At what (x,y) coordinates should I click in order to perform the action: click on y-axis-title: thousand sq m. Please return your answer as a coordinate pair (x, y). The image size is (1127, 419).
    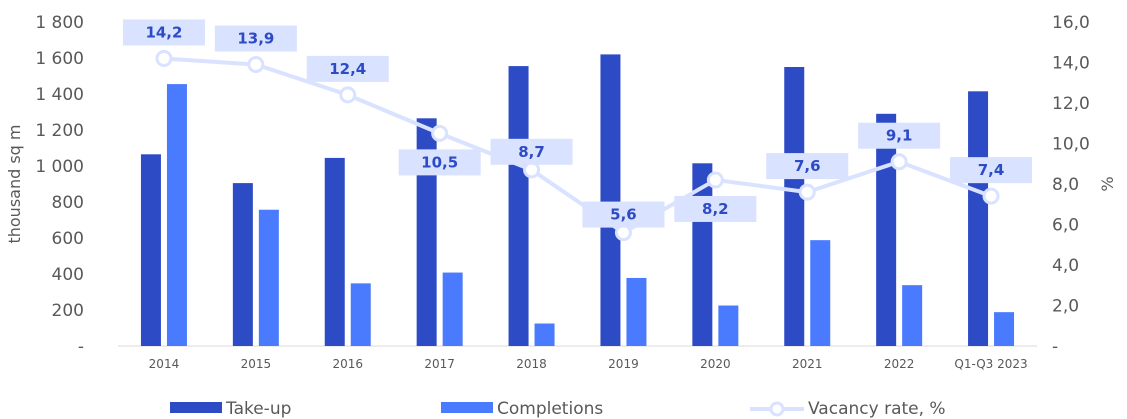
    Looking at the image, I should click on (14, 183).